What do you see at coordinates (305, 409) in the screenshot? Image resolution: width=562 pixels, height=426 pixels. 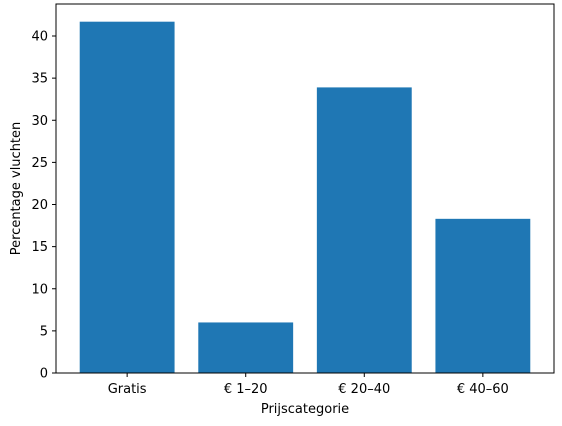 I see `x-axis-label: Prijscategorie` at bounding box center [305, 409].